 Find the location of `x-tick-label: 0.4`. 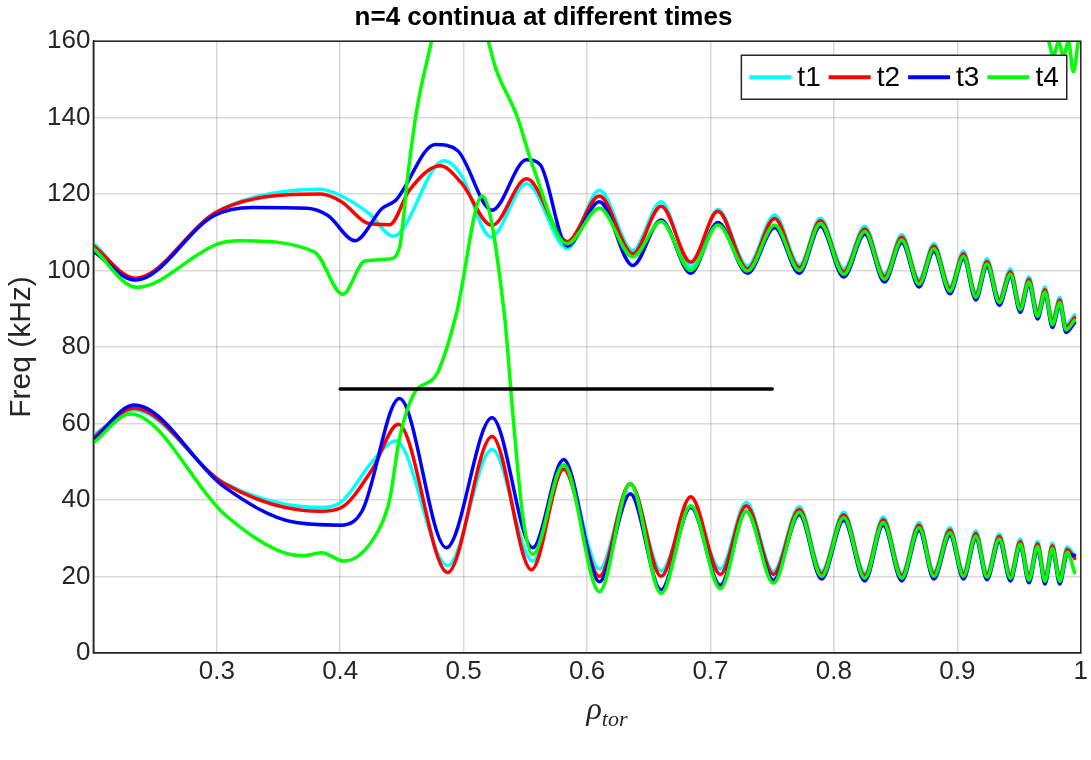

x-tick-label: 0.4 is located at coordinates (340, 669).